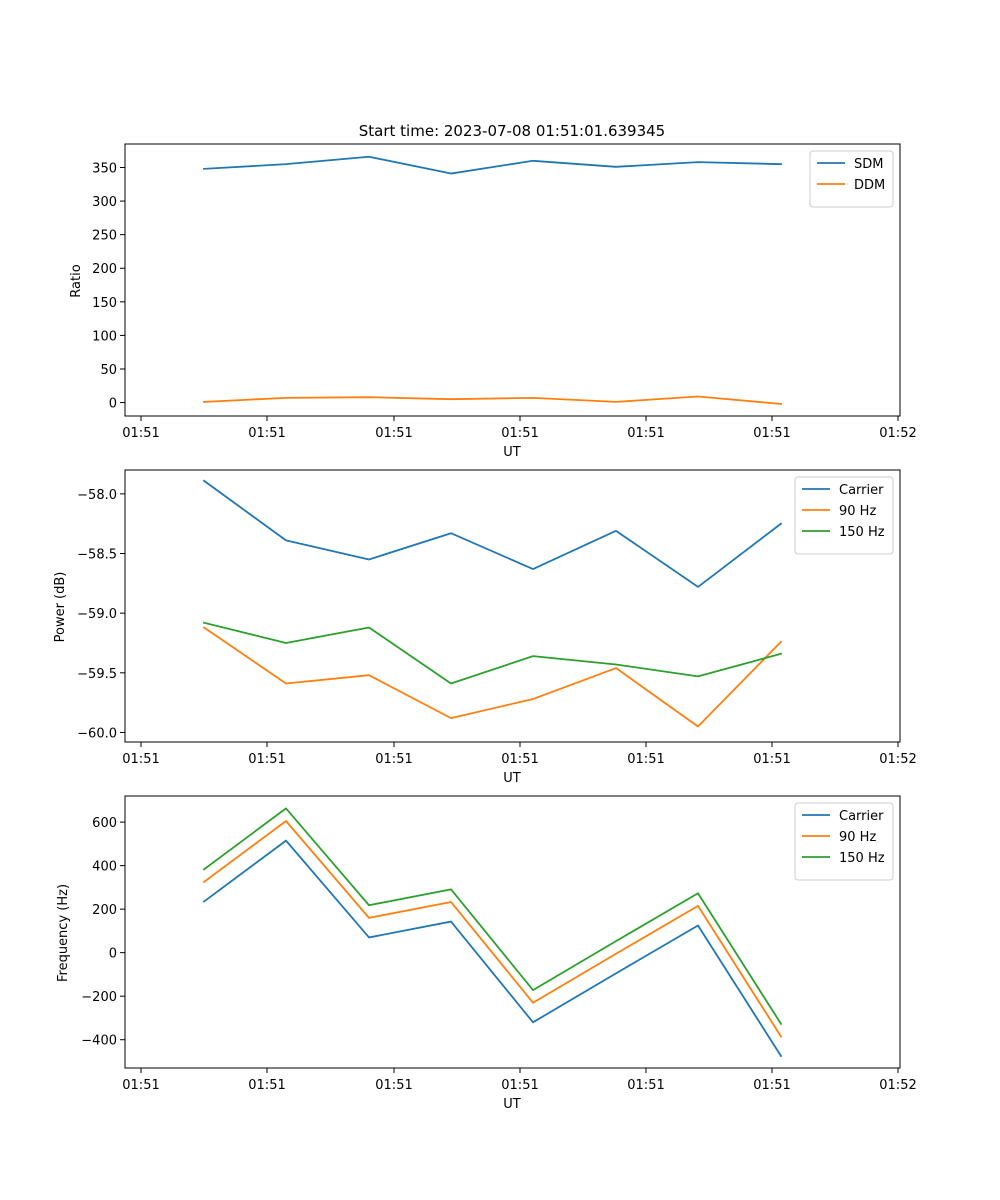 The image size is (1000, 1200). What do you see at coordinates (897, 759) in the screenshot?
I see `power-x-tick-label: 01:52` at bounding box center [897, 759].